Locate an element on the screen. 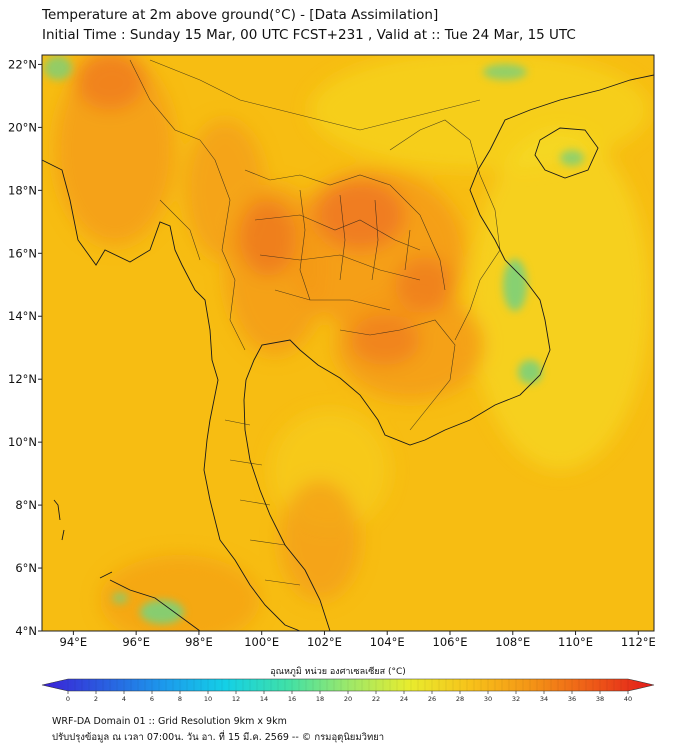 This screenshot has height=756, width=676. border-cambodia is located at coordinates (397, 375).